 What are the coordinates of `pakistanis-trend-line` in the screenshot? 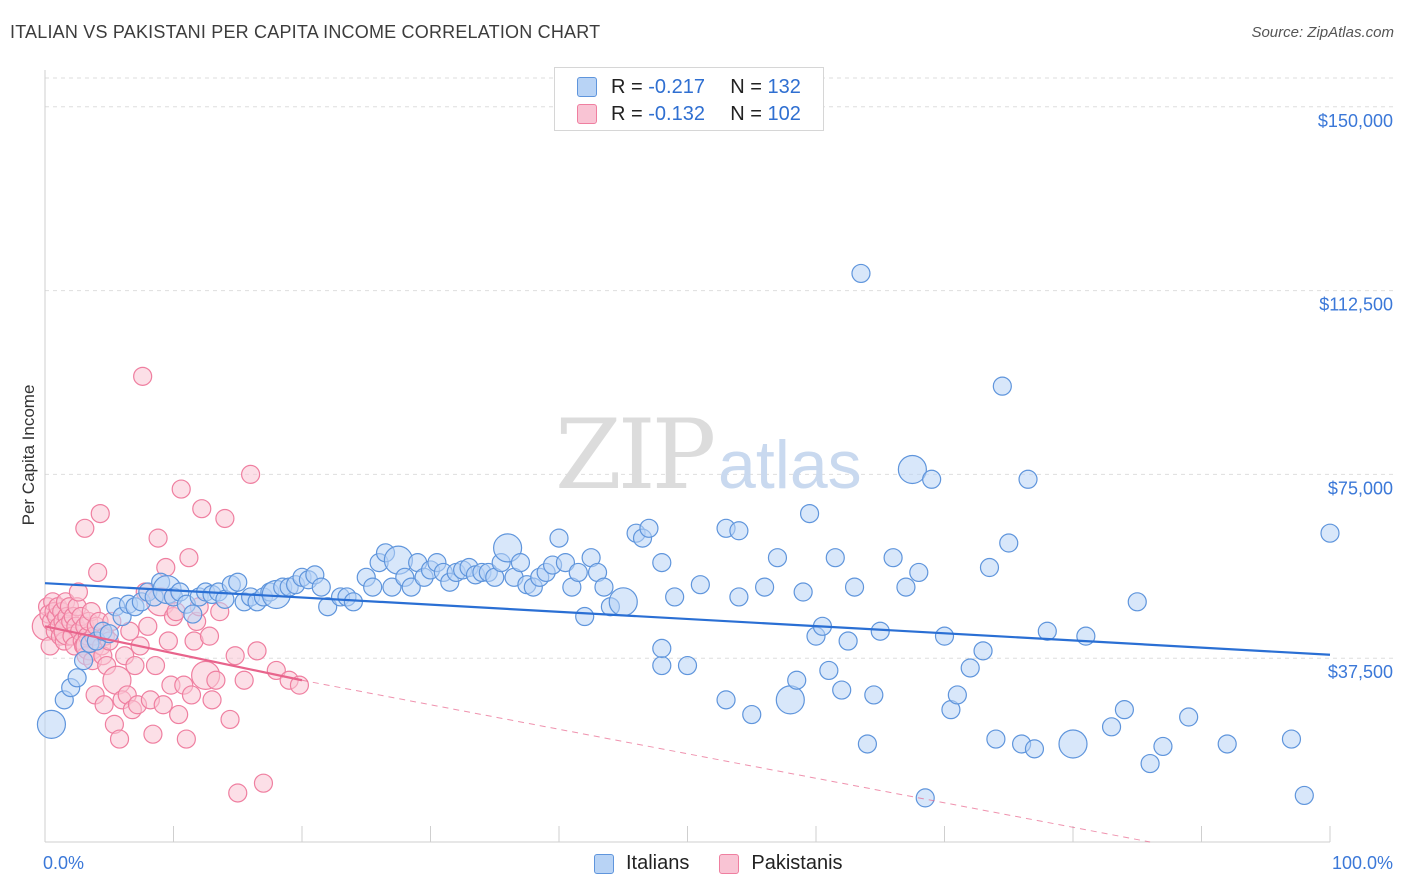 It's located at (173, 653).